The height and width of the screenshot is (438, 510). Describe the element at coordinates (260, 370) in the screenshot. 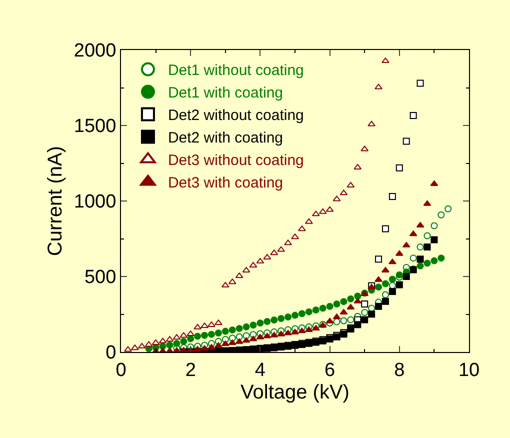

I see `x-tick-label: 4` at that location.